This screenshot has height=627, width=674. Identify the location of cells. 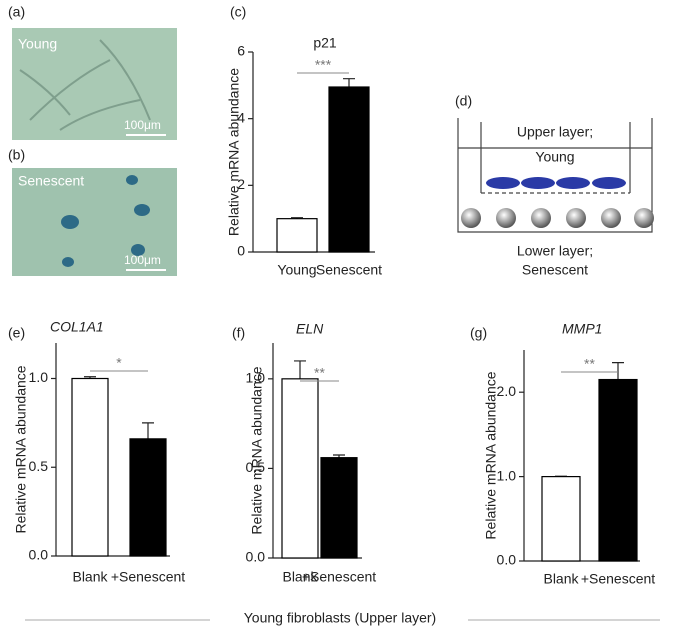
(85, 85).